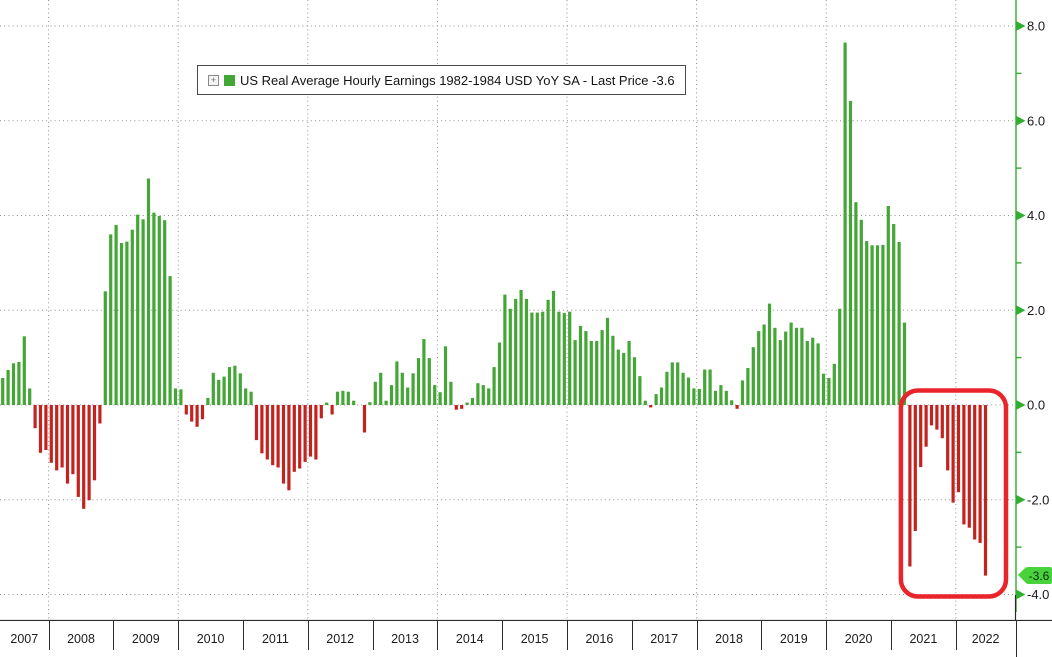  Describe the element at coordinates (1036, 120) in the screenshot. I see `y-axis-tick-label: 6.0` at that location.